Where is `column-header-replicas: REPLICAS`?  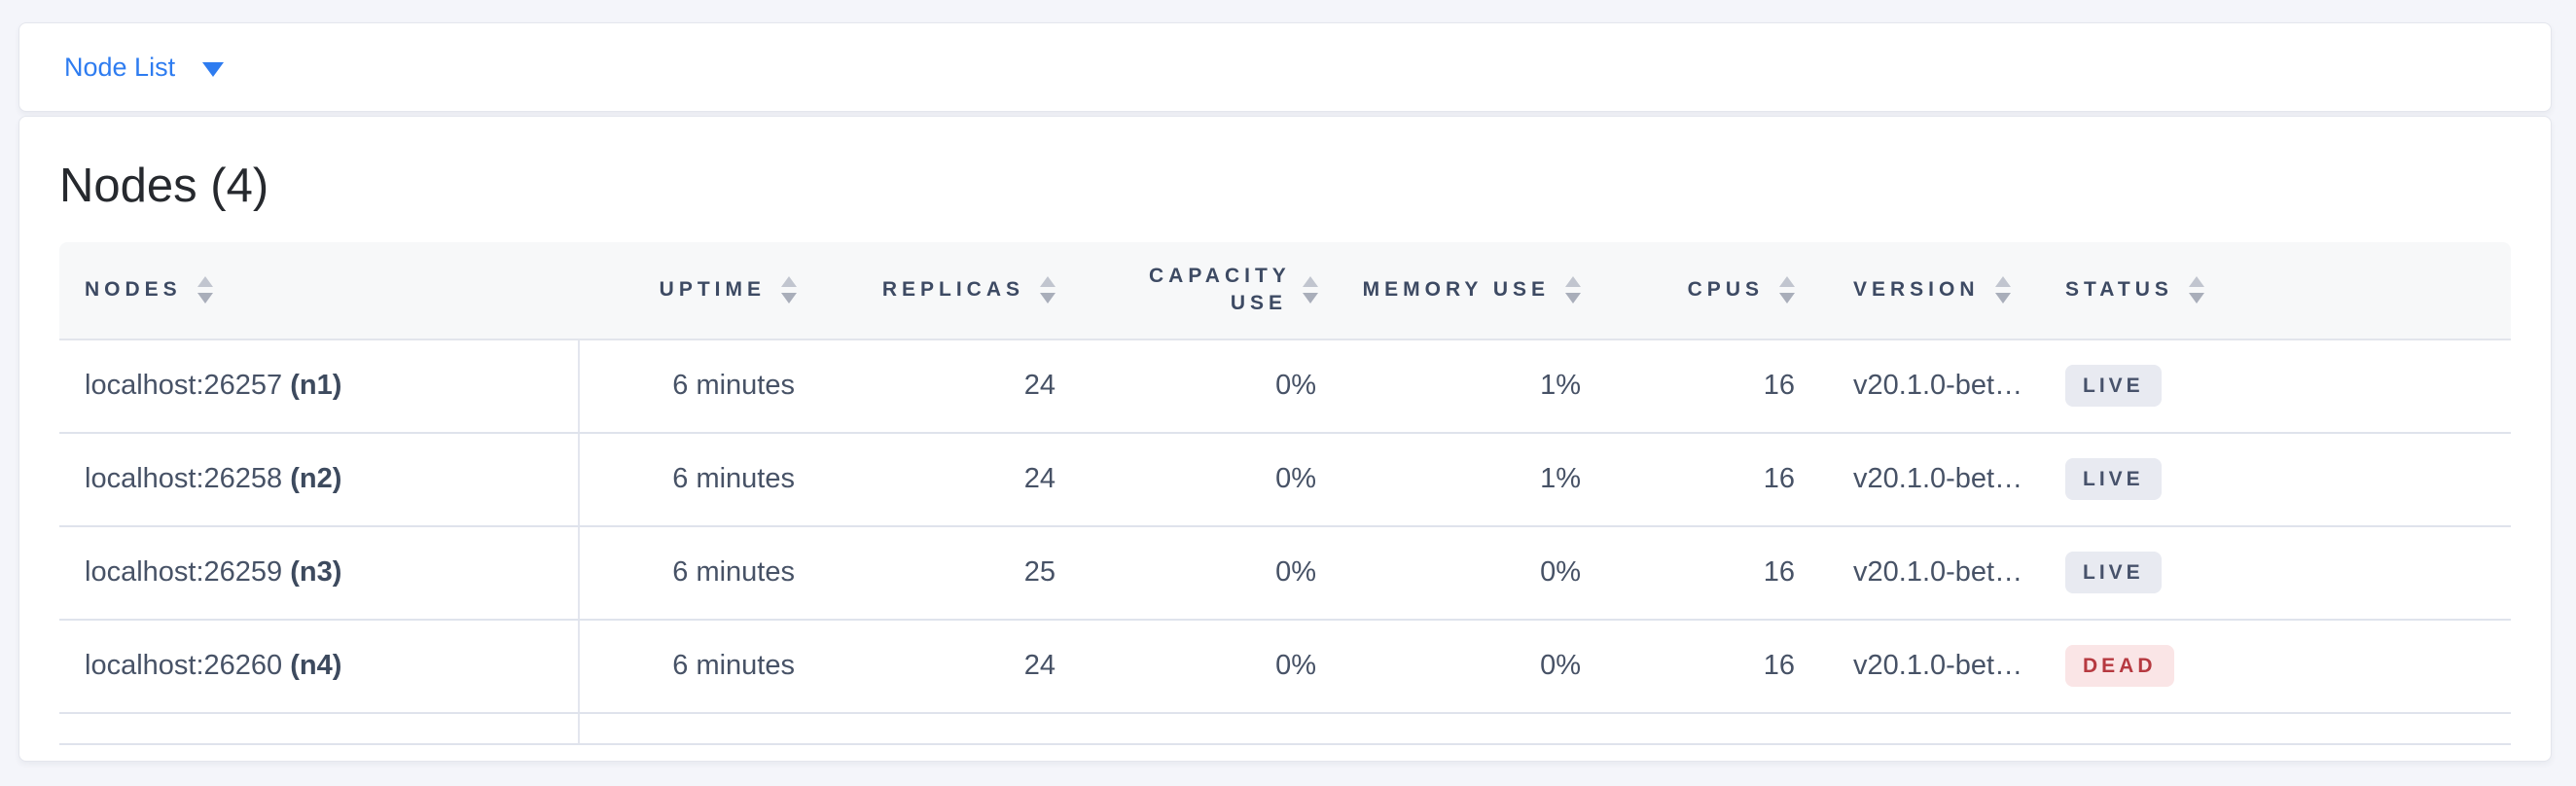 column-header-replicas: REPLICAS is located at coordinates (955, 290).